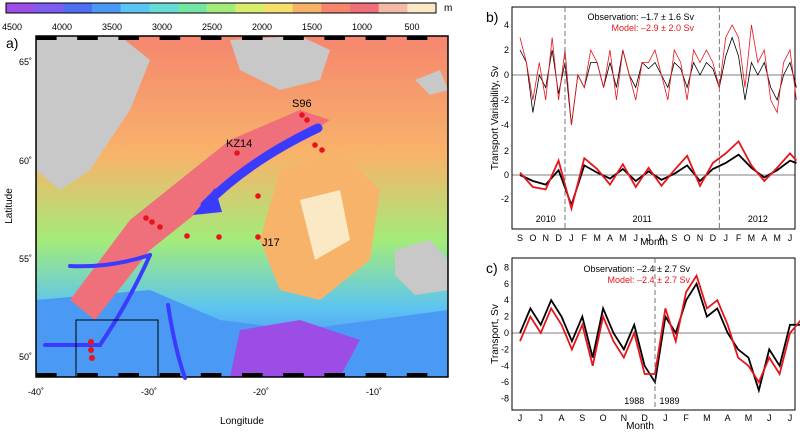 Image resolution: width=800 pixels, height=433 pixels. Describe the element at coordinates (520, 418) in the screenshot. I see `panel-c-month-tick: J` at that location.